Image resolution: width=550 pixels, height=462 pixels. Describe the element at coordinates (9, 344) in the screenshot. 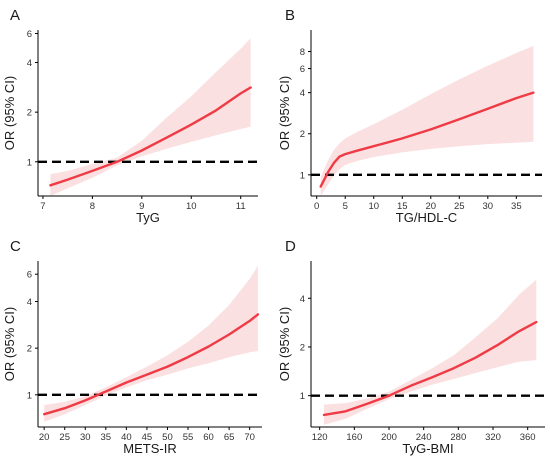

I see `panel-c-y-axis-label: OR (95% CI)` at that location.